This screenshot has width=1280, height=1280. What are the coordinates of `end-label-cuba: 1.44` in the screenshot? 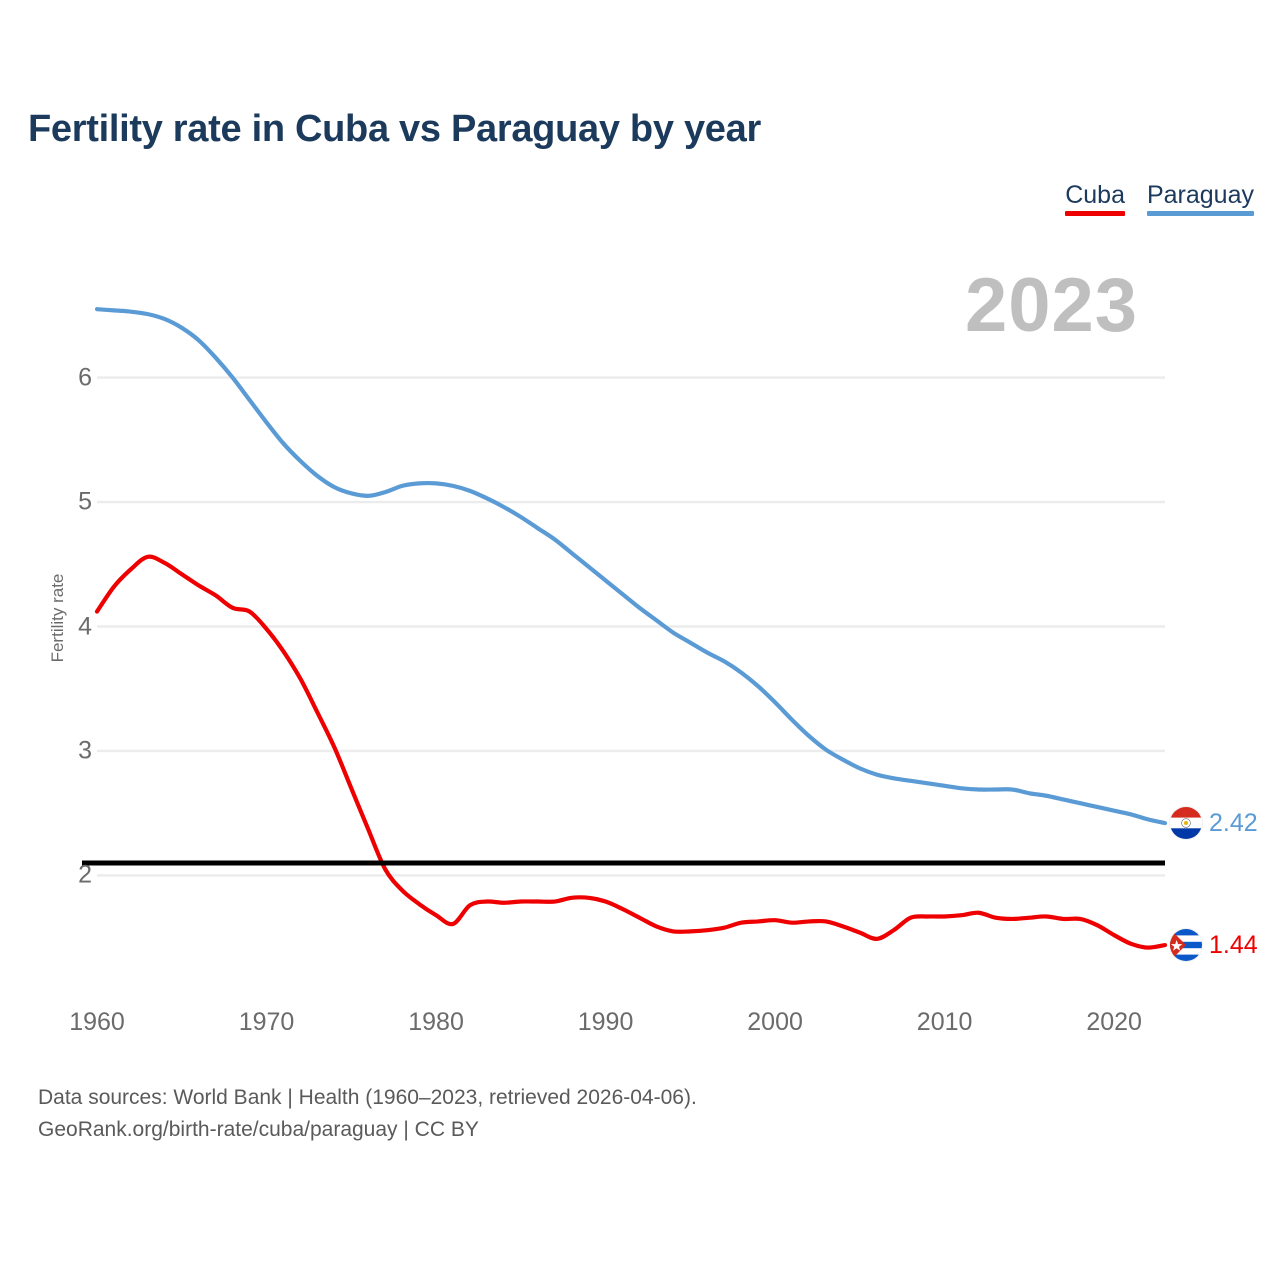 It's located at (1214, 945).